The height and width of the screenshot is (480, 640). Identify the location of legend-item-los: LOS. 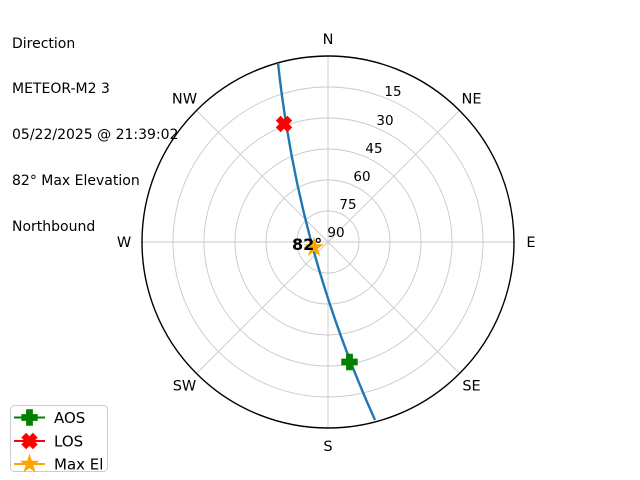
(48, 441).